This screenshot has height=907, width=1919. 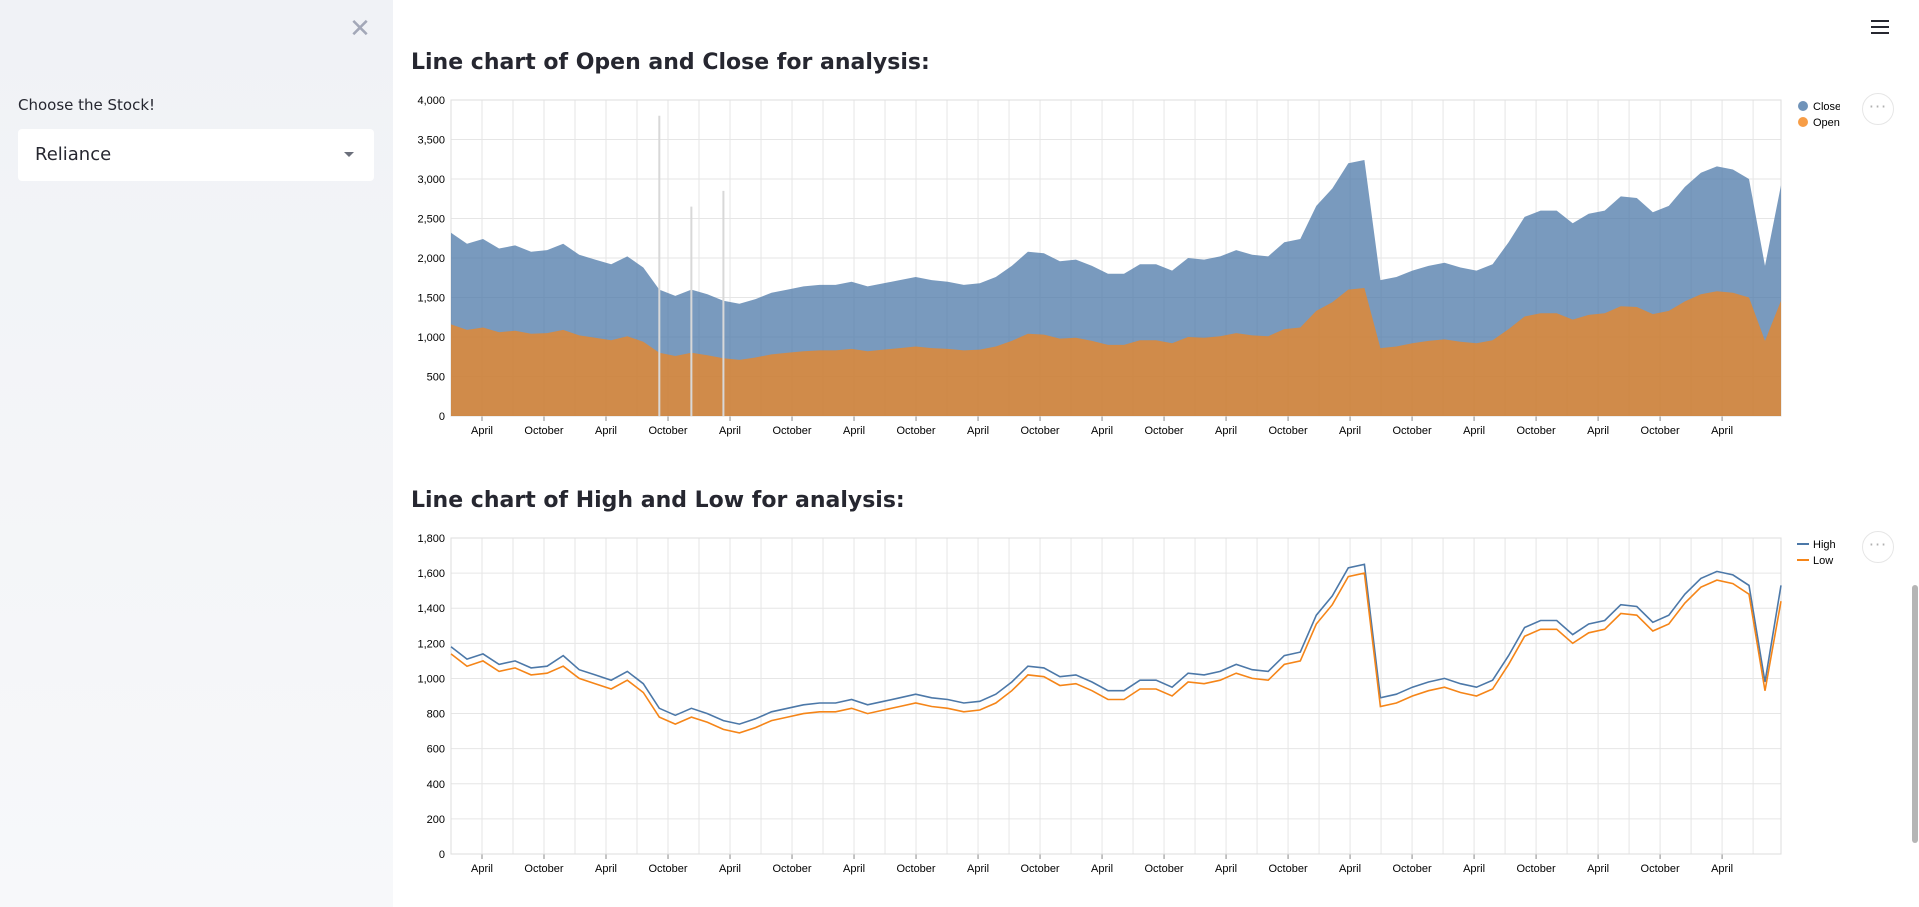 What do you see at coordinates (436, 715) in the screenshot?
I see `y-tick-label: 800` at bounding box center [436, 715].